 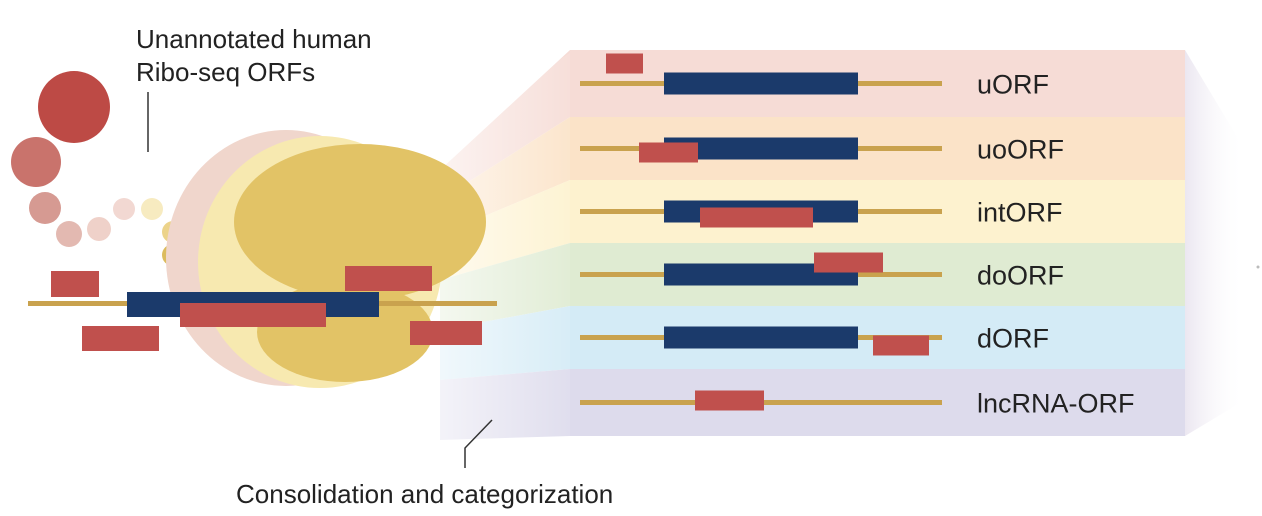 I want to click on category-label: uoORF, so click(x=1020, y=150).